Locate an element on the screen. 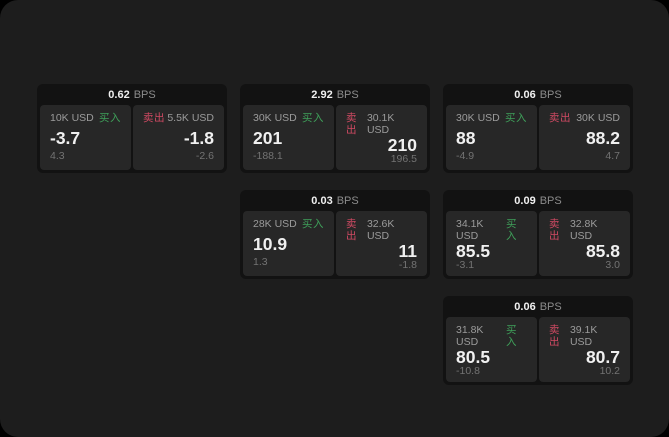 The image size is (669, 437). sell-amount: 30.1K USD is located at coordinates (380, 124).